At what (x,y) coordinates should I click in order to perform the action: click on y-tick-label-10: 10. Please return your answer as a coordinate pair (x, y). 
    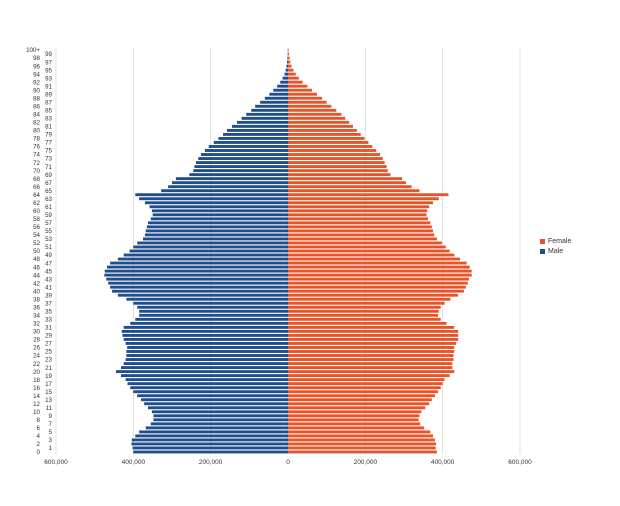
    Looking at the image, I should click on (36, 412).